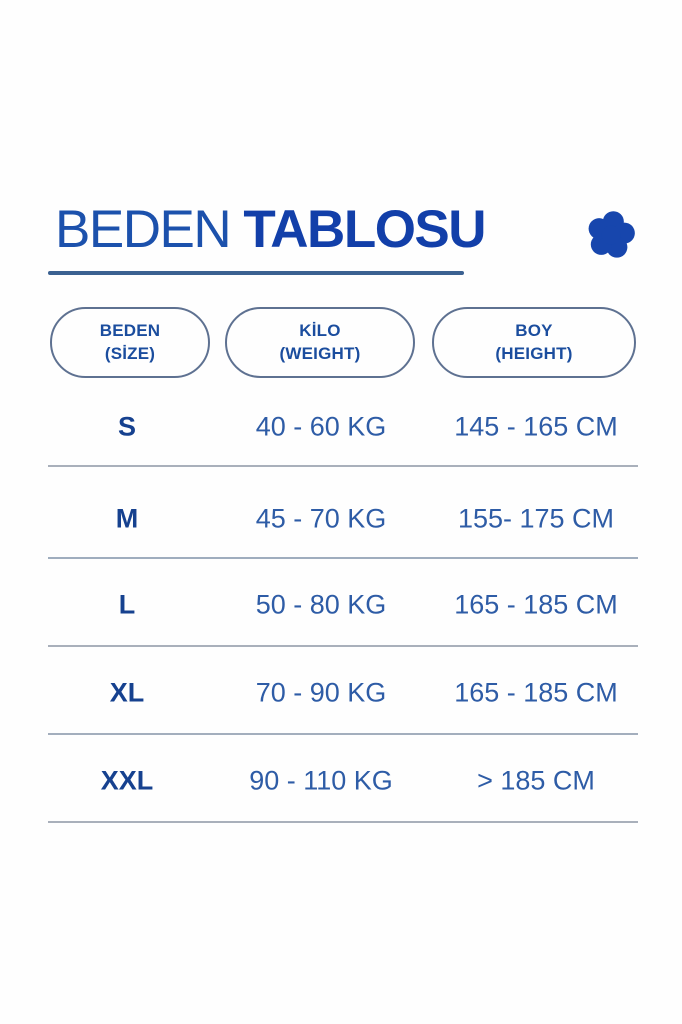 This screenshot has width=682, height=1024. I want to click on page-title: BEDEN TABLOSU, so click(271, 229).